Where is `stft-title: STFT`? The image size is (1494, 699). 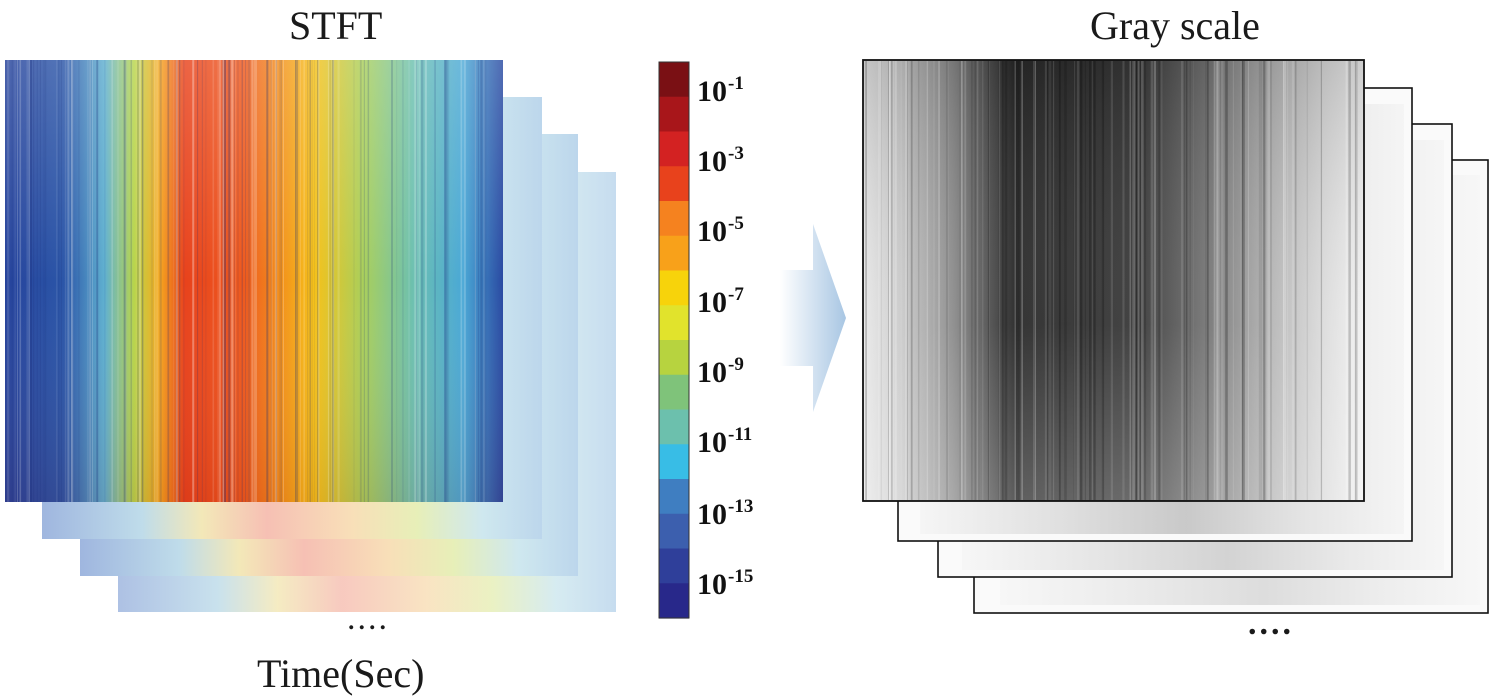 stft-title: STFT is located at coordinates (336, 25).